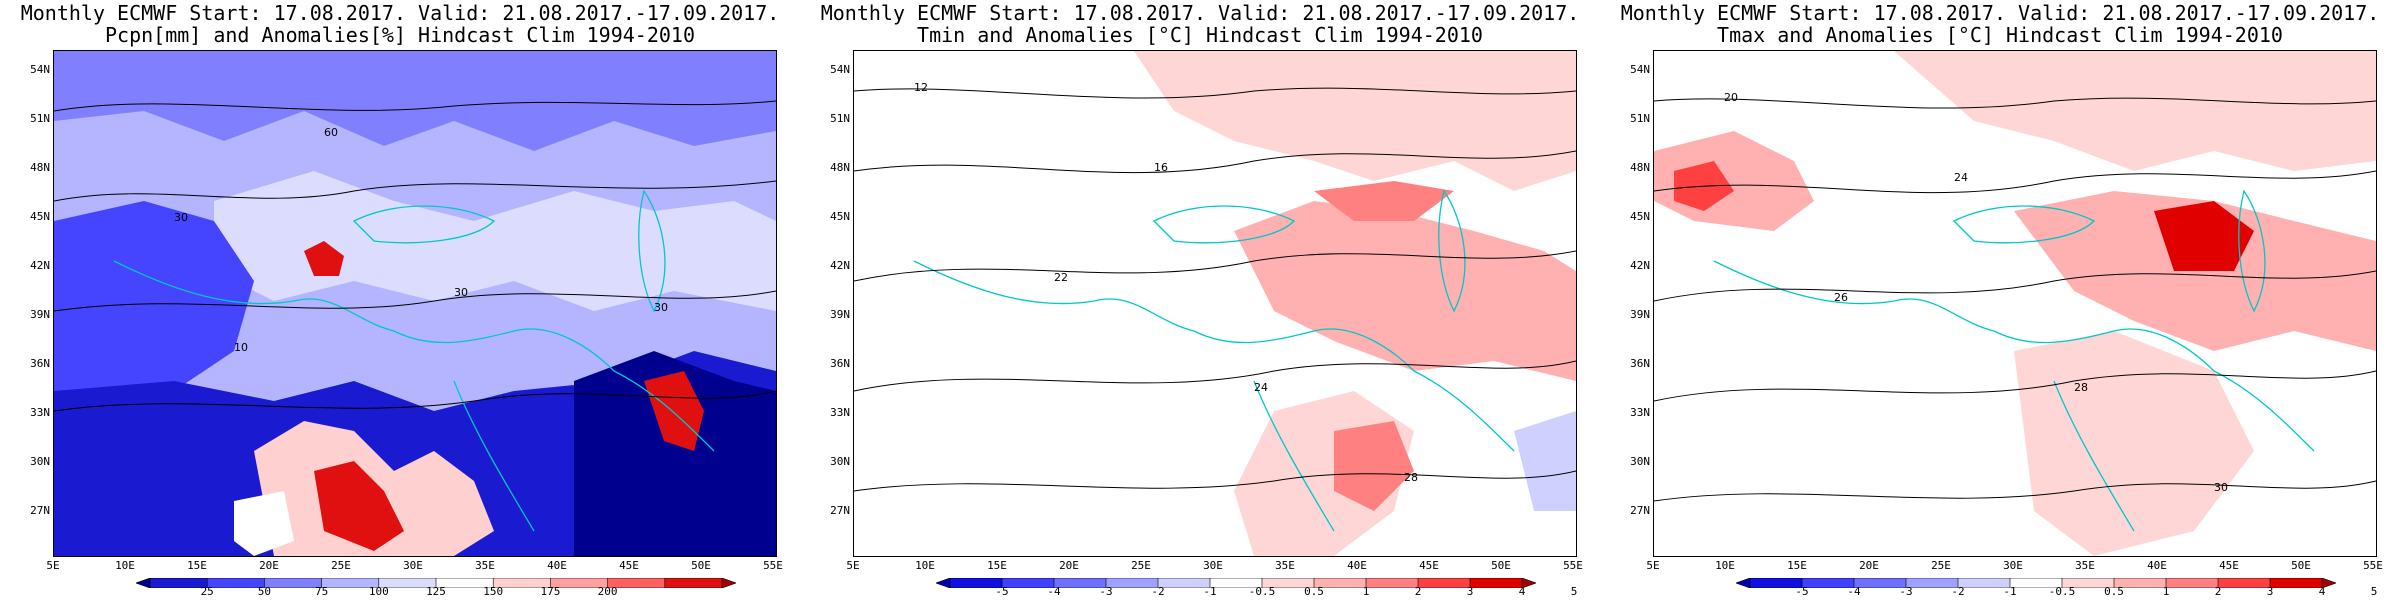 The image size is (2400, 600). I want to click on colorbar-tick-label: -1, so click(1210, 591).